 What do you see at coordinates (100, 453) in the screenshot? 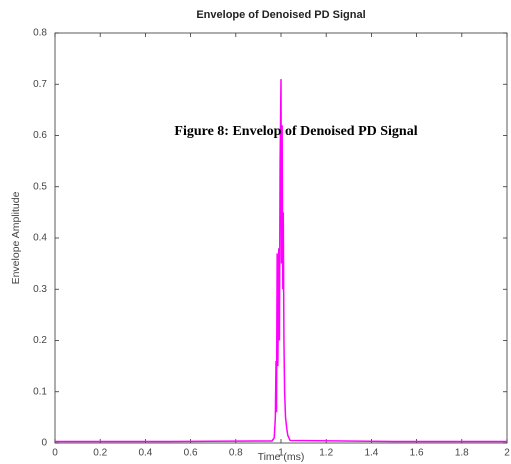
I see `x-tick-label: 0.2` at bounding box center [100, 453].